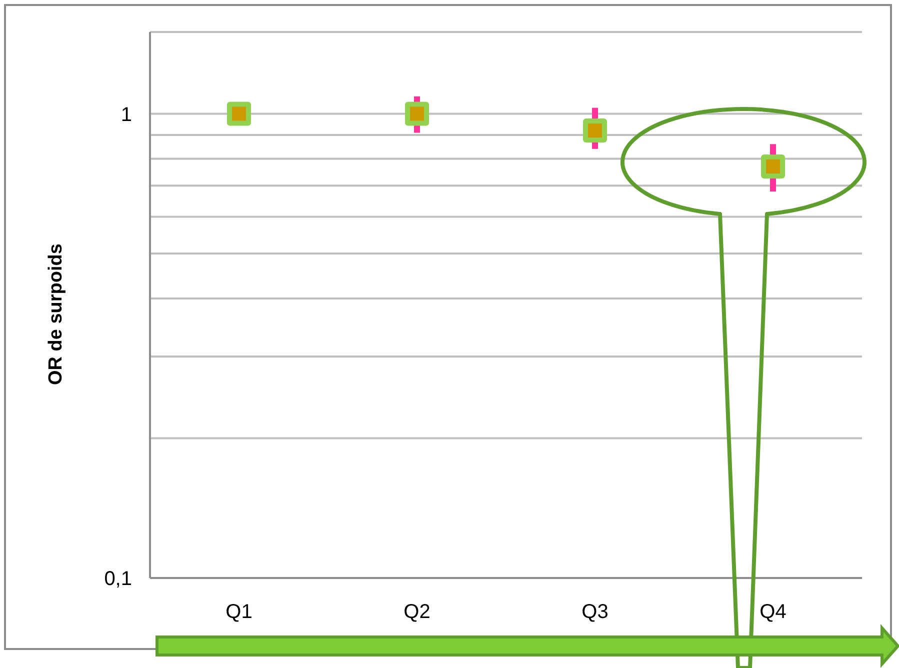 The height and width of the screenshot is (668, 899). Describe the element at coordinates (118, 579) in the screenshot. I see `y-tick-label: 0,1` at that location.